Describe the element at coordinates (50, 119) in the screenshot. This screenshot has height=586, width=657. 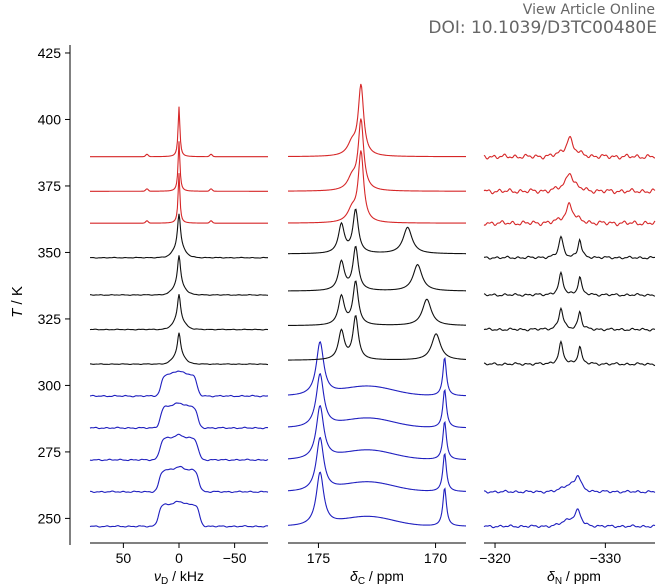
I see `y-tick-label: 400` at that location.